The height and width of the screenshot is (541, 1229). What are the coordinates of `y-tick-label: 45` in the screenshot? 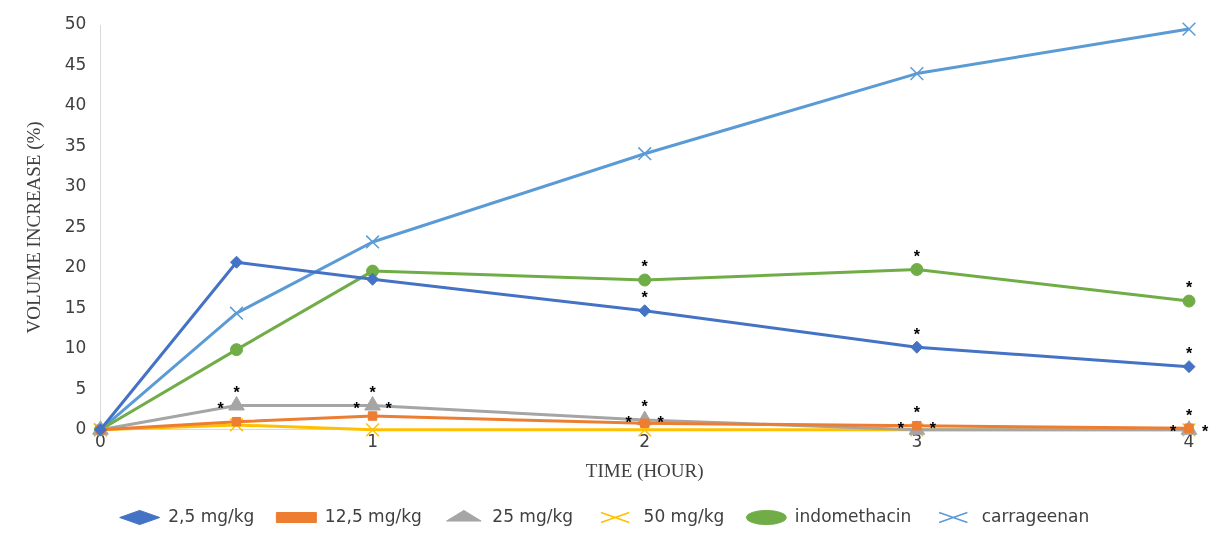 It's located at (75, 63).